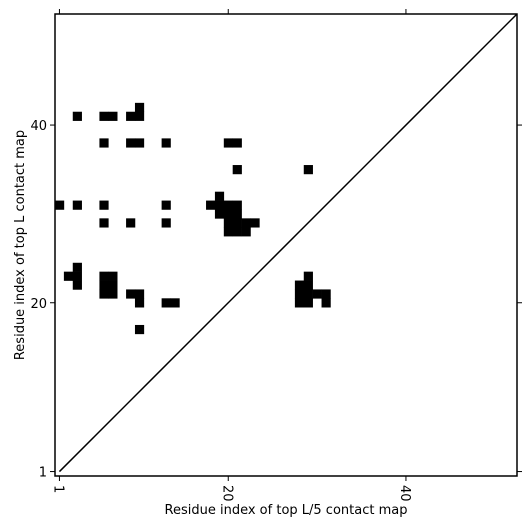  I want to click on y-tick-label: 1, so click(43, 473).